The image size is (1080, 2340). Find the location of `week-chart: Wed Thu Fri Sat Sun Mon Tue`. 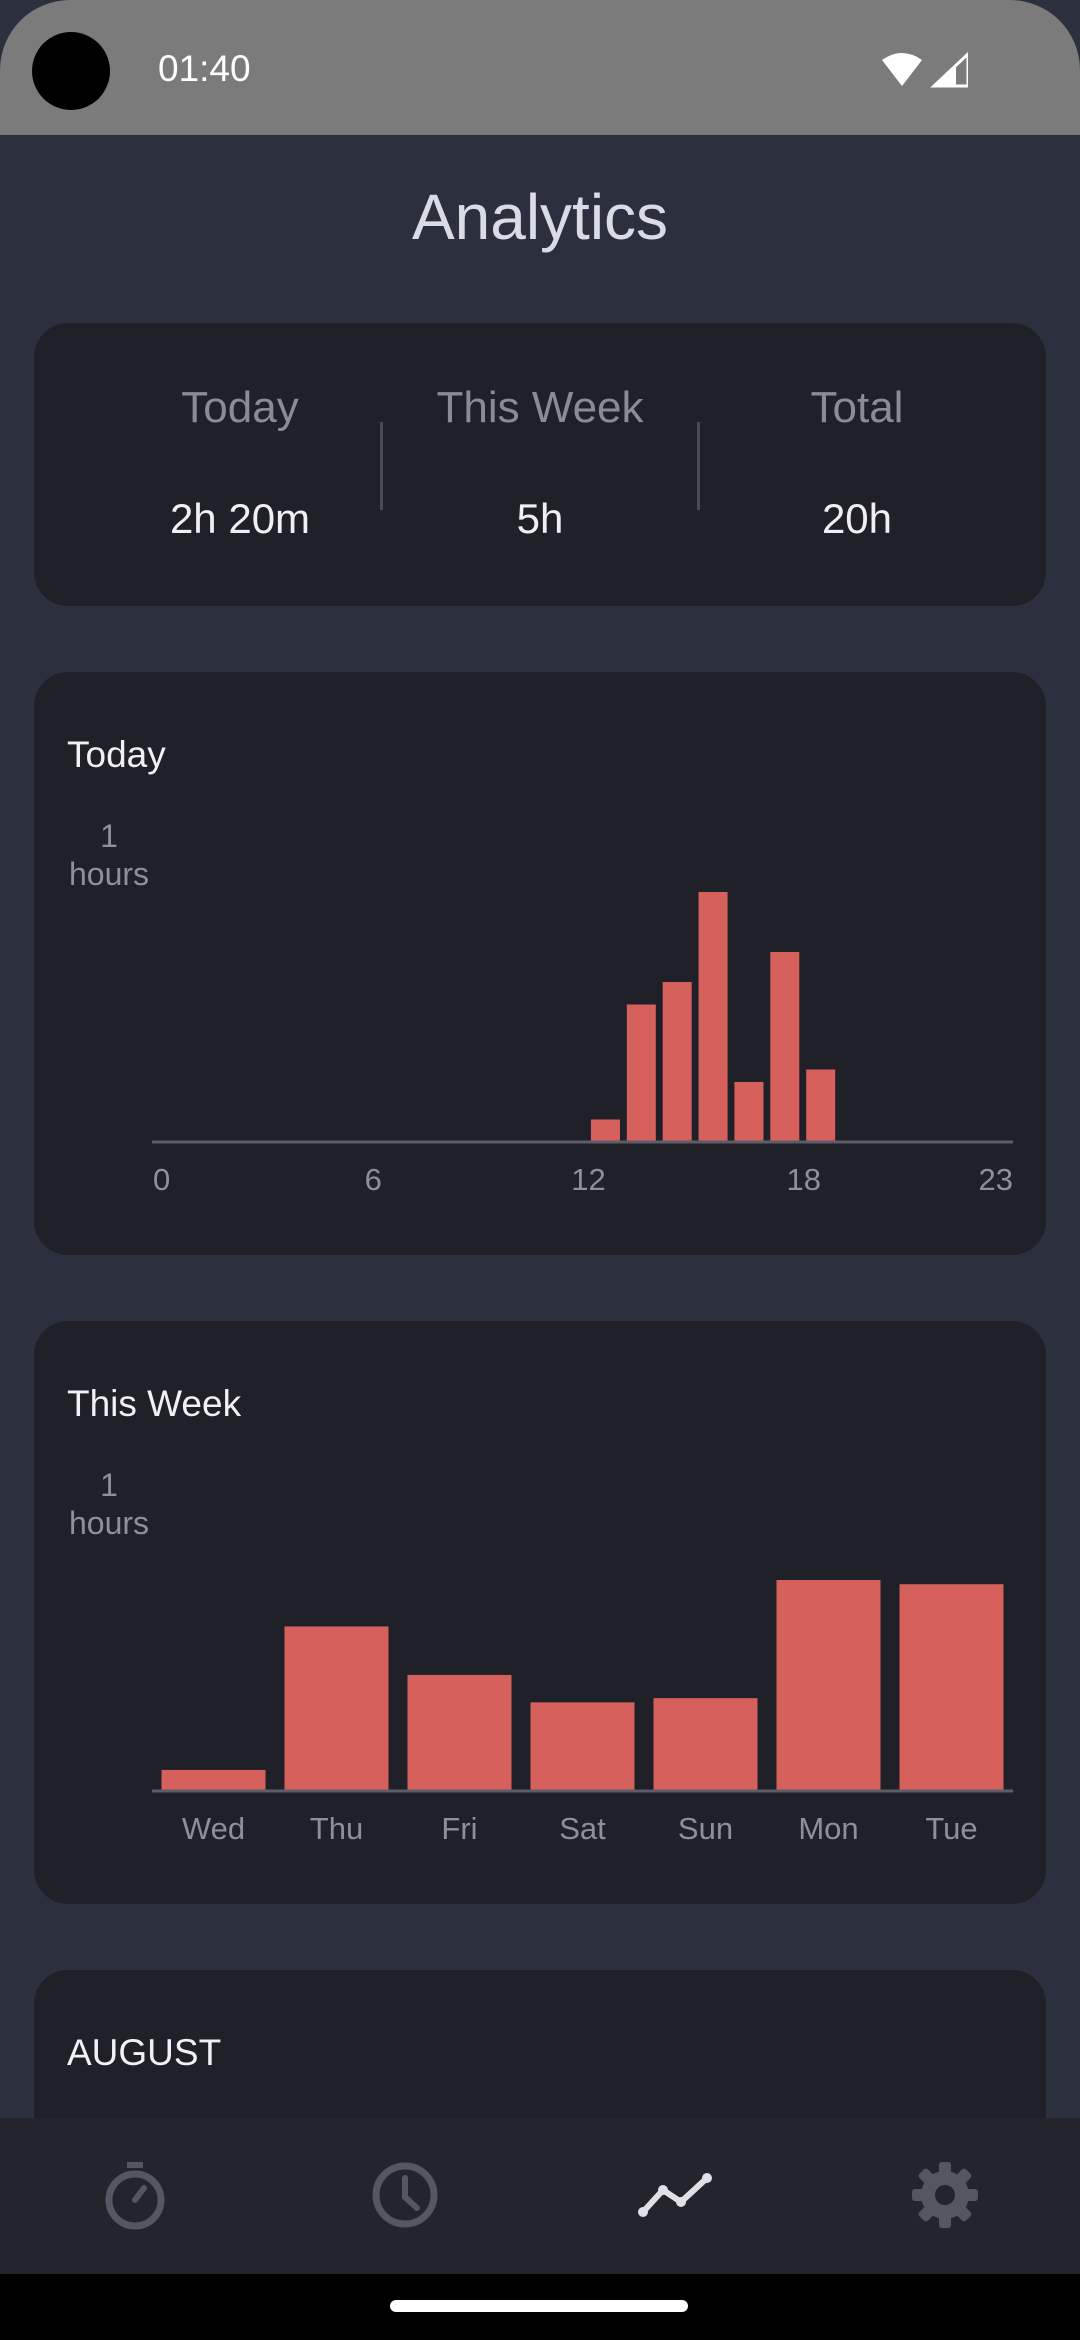

week-chart: Wed Thu Fri Sat Sun Mon Tue is located at coordinates (582, 1713).